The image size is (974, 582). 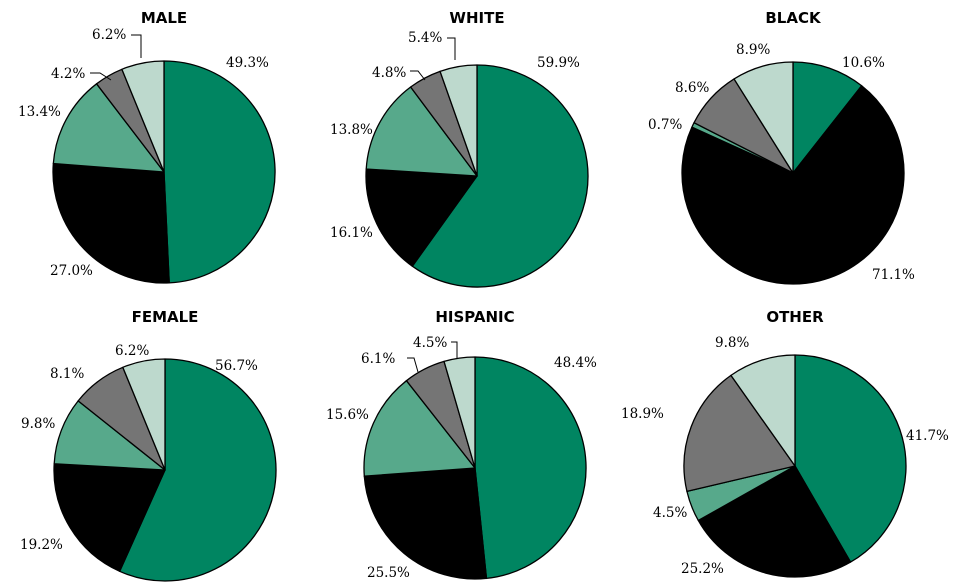 What do you see at coordinates (575, 363) in the screenshot?
I see `hispanic-label-0: 48.4%` at bounding box center [575, 363].